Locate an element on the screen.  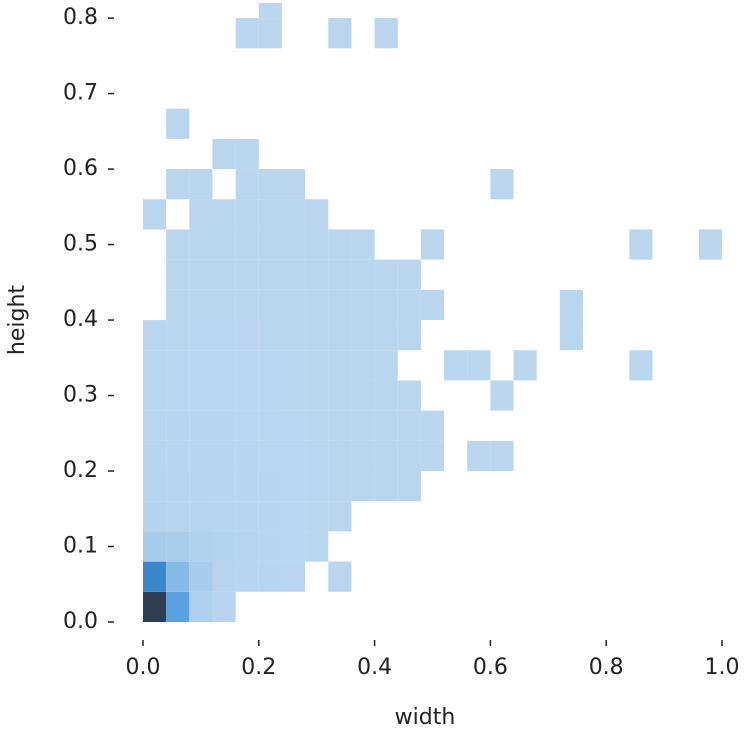
y-tick-label: 0.0 is located at coordinates (80, 621).